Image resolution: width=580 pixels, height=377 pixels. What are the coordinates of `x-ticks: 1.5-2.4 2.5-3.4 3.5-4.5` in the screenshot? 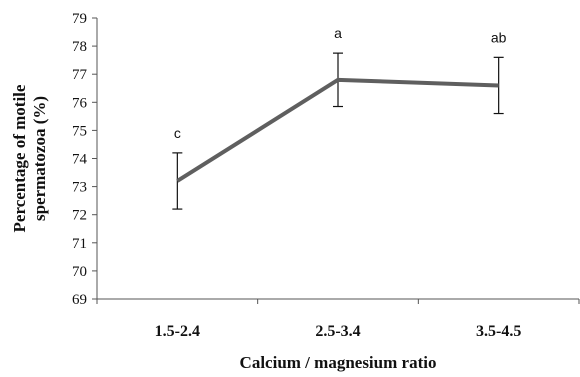 It's located at (338, 319).